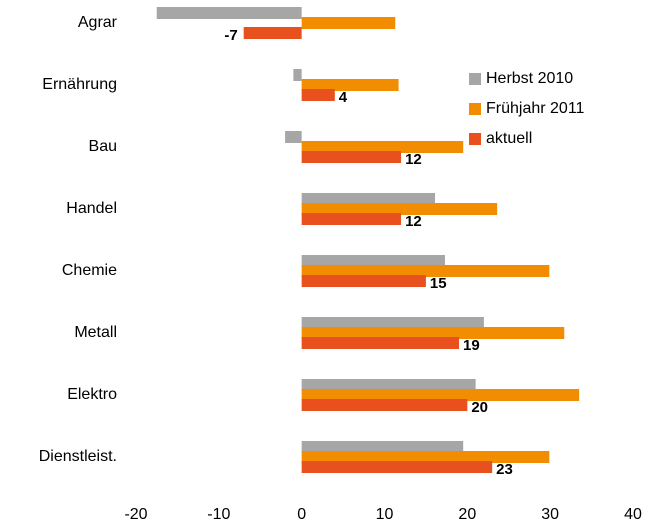 This screenshot has width=648, height=526. What do you see at coordinates (550, 514) in the screenshot?
I see `x-tick-label: 30` at bounding box center [550, 514].